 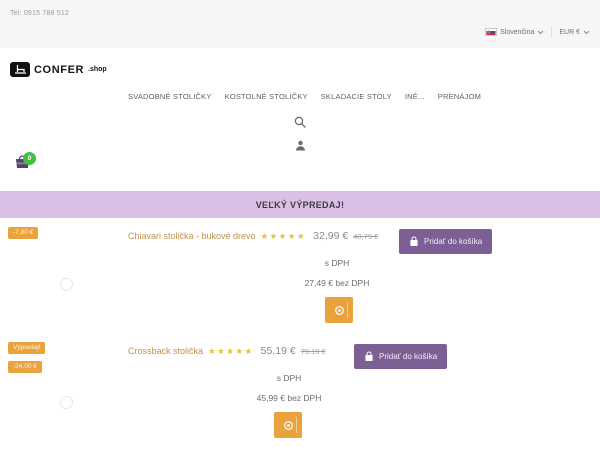 I want to click on slovakia-flag-icon, so click(x=491, y=32).